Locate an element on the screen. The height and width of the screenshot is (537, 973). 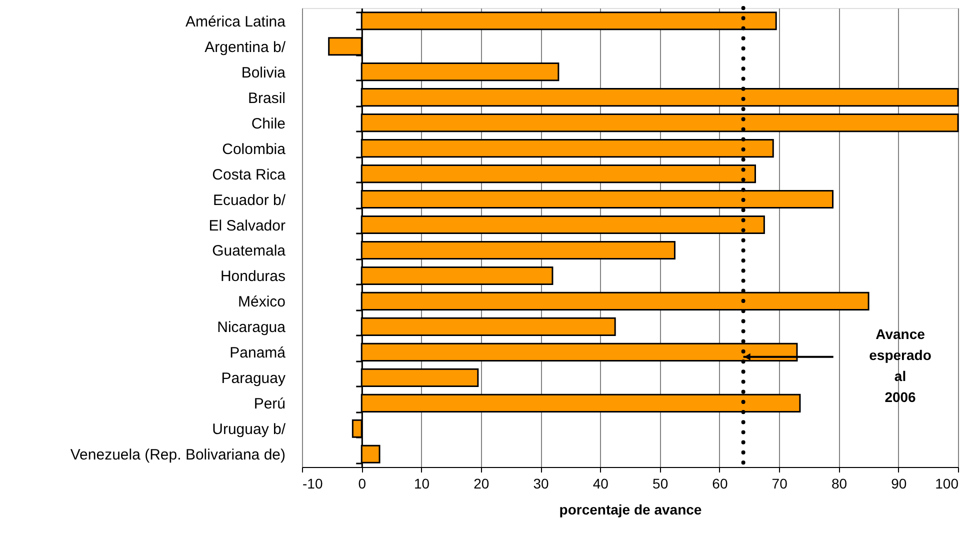
y-tick-label: Brasil is located at coordinates (267, 98).